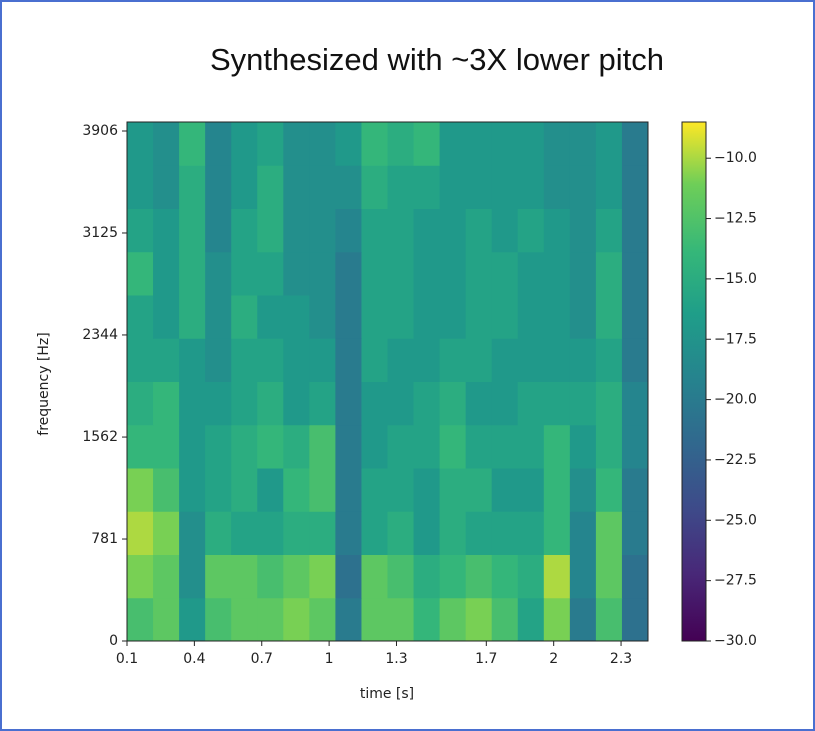 The width and height of the screenshot is (815, 731). Describe the element at coordinates (735, 520) in the screenshot. I see `colorbar-tick-label: −25.0` at that location.